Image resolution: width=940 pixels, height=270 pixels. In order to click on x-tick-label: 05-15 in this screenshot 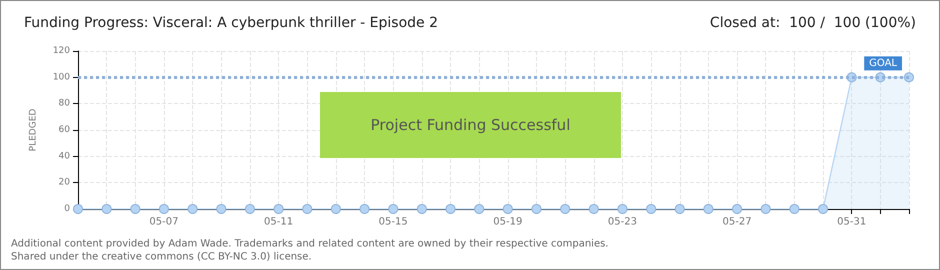, I will do `click(393, 222)`.